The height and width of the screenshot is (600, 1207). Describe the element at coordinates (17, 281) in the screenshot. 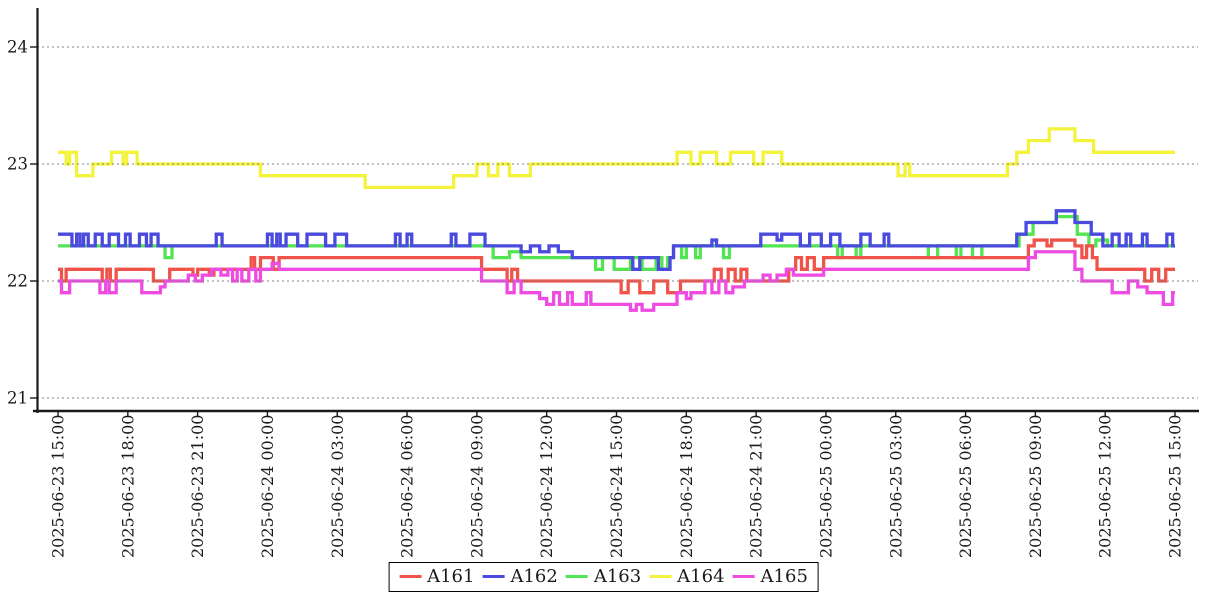

I see `y-tick-label: 22` at that location.